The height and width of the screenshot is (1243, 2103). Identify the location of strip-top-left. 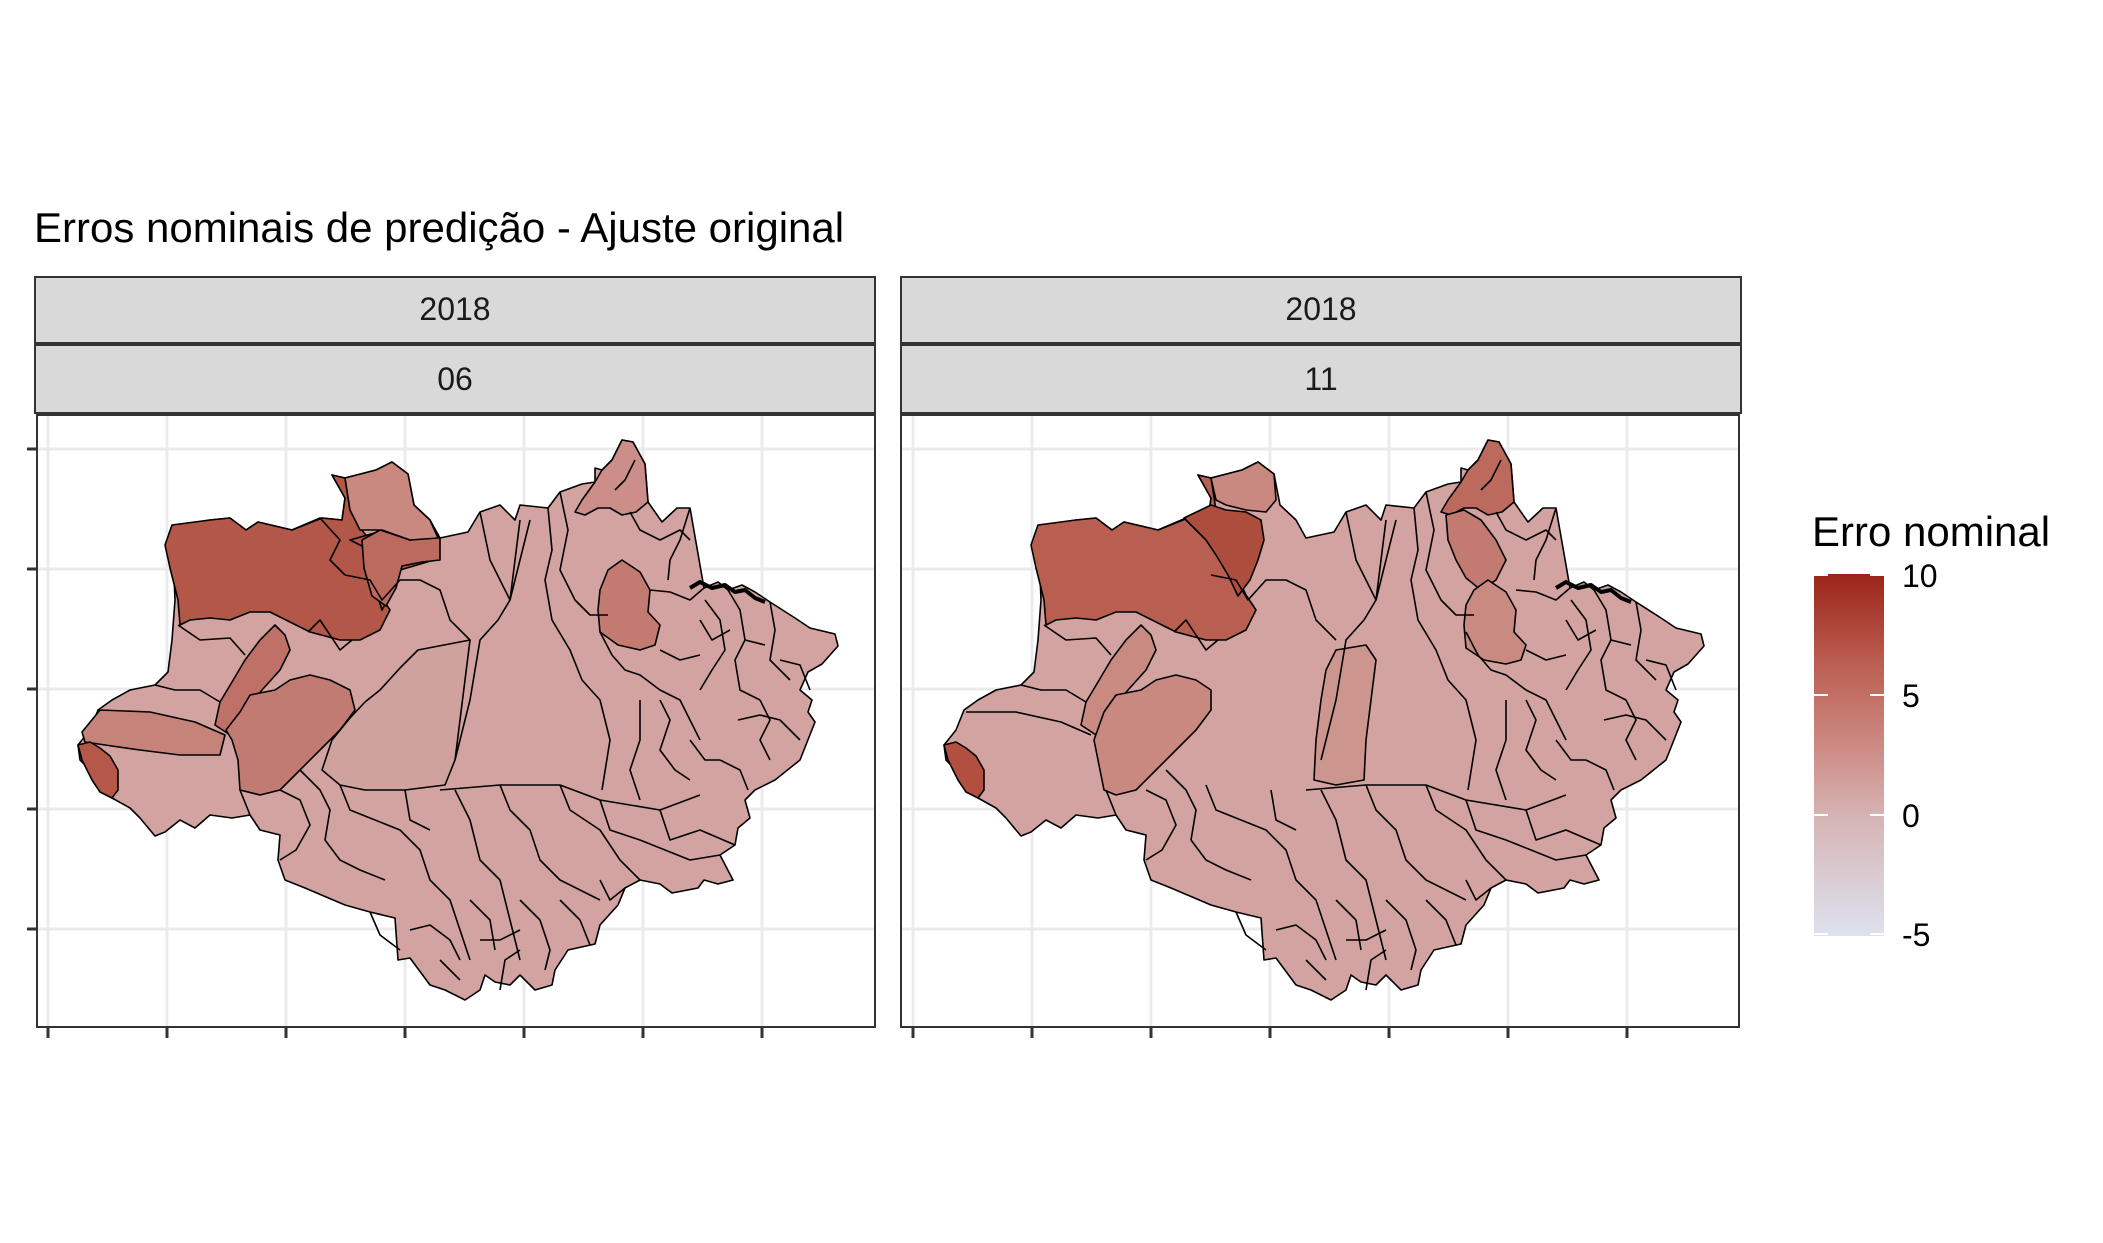
(455, 310).